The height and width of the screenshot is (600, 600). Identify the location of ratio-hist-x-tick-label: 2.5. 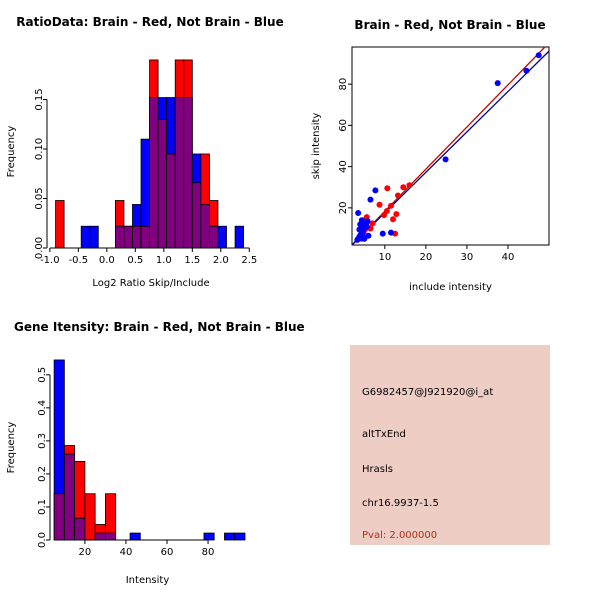
(249, 260).